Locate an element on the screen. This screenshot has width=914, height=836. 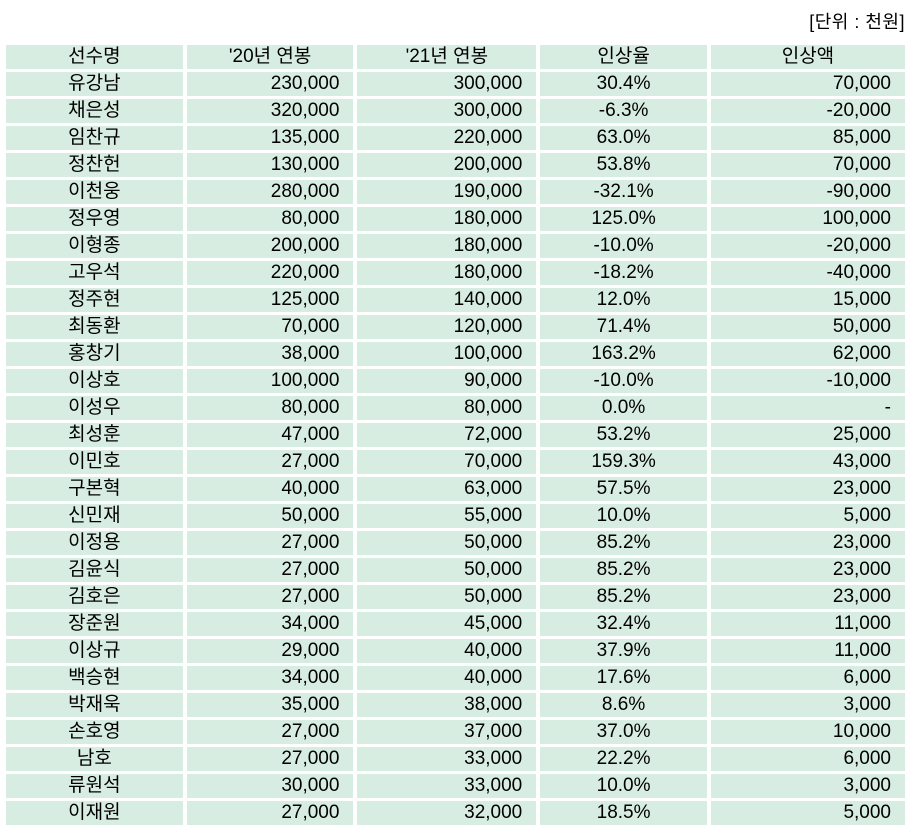
table-row: 이상호 100,000 90,000 -10.0% -10,000 is located at coordinates (455, 381).